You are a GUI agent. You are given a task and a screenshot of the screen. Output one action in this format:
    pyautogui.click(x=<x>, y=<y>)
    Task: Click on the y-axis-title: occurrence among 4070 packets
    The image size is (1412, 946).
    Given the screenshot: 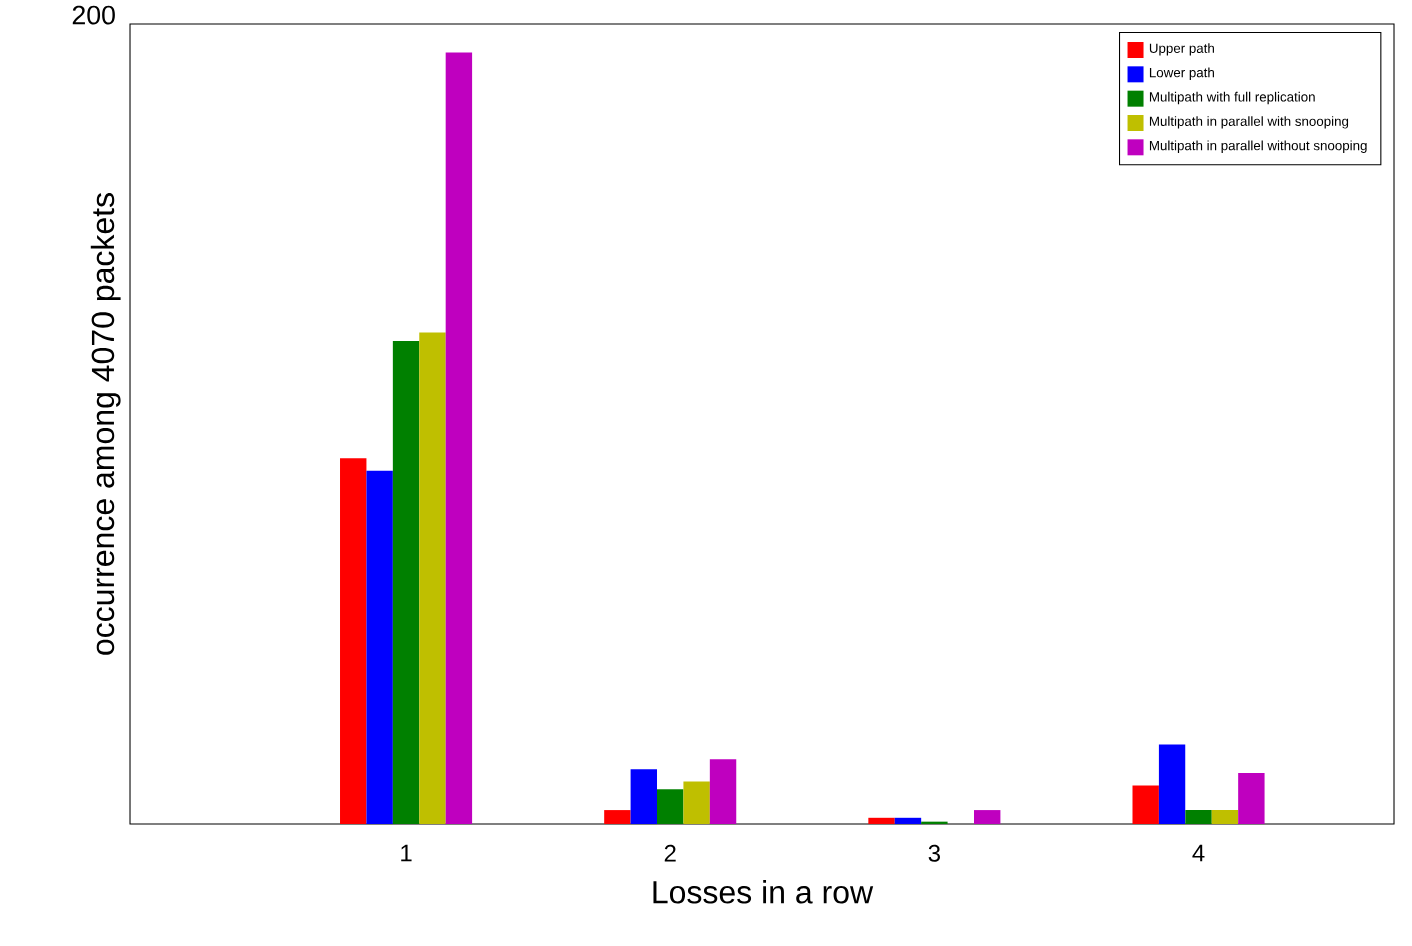 What is the action you would take?
    pyautogui.click(x=105, y=424)
    